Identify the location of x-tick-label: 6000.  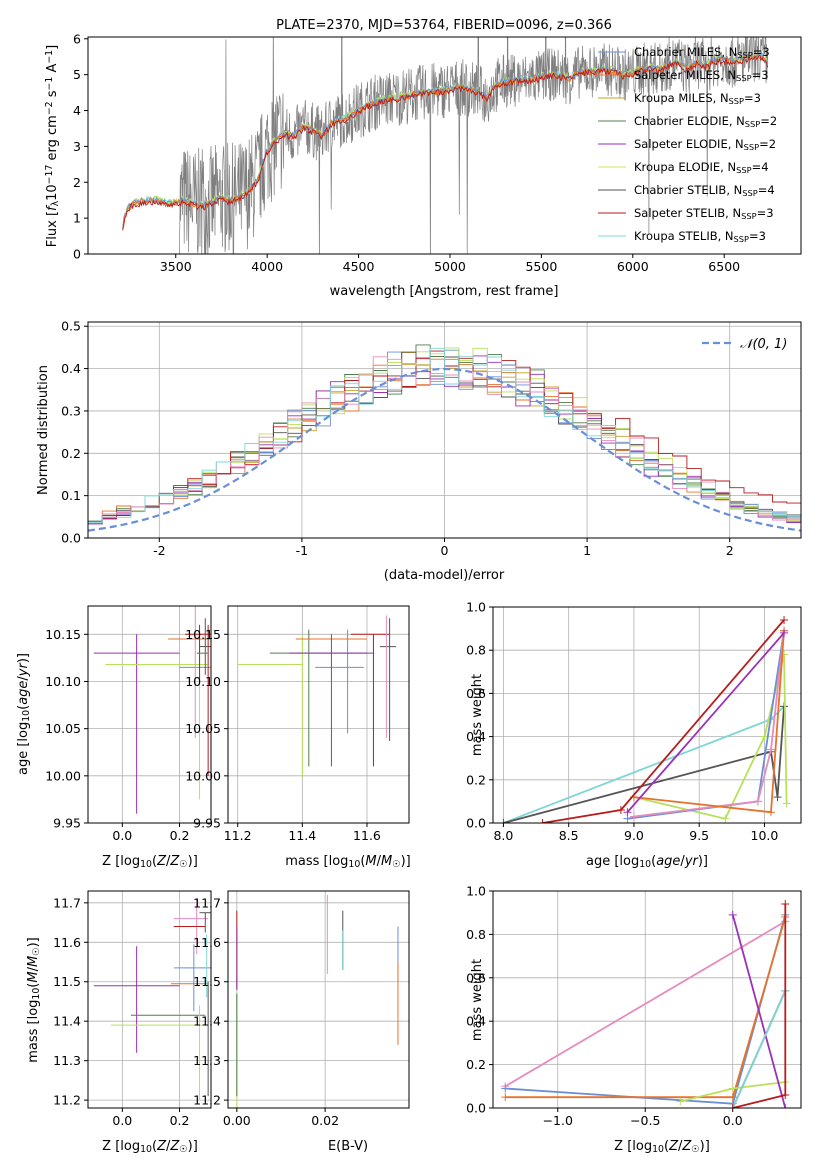
(633, 266).